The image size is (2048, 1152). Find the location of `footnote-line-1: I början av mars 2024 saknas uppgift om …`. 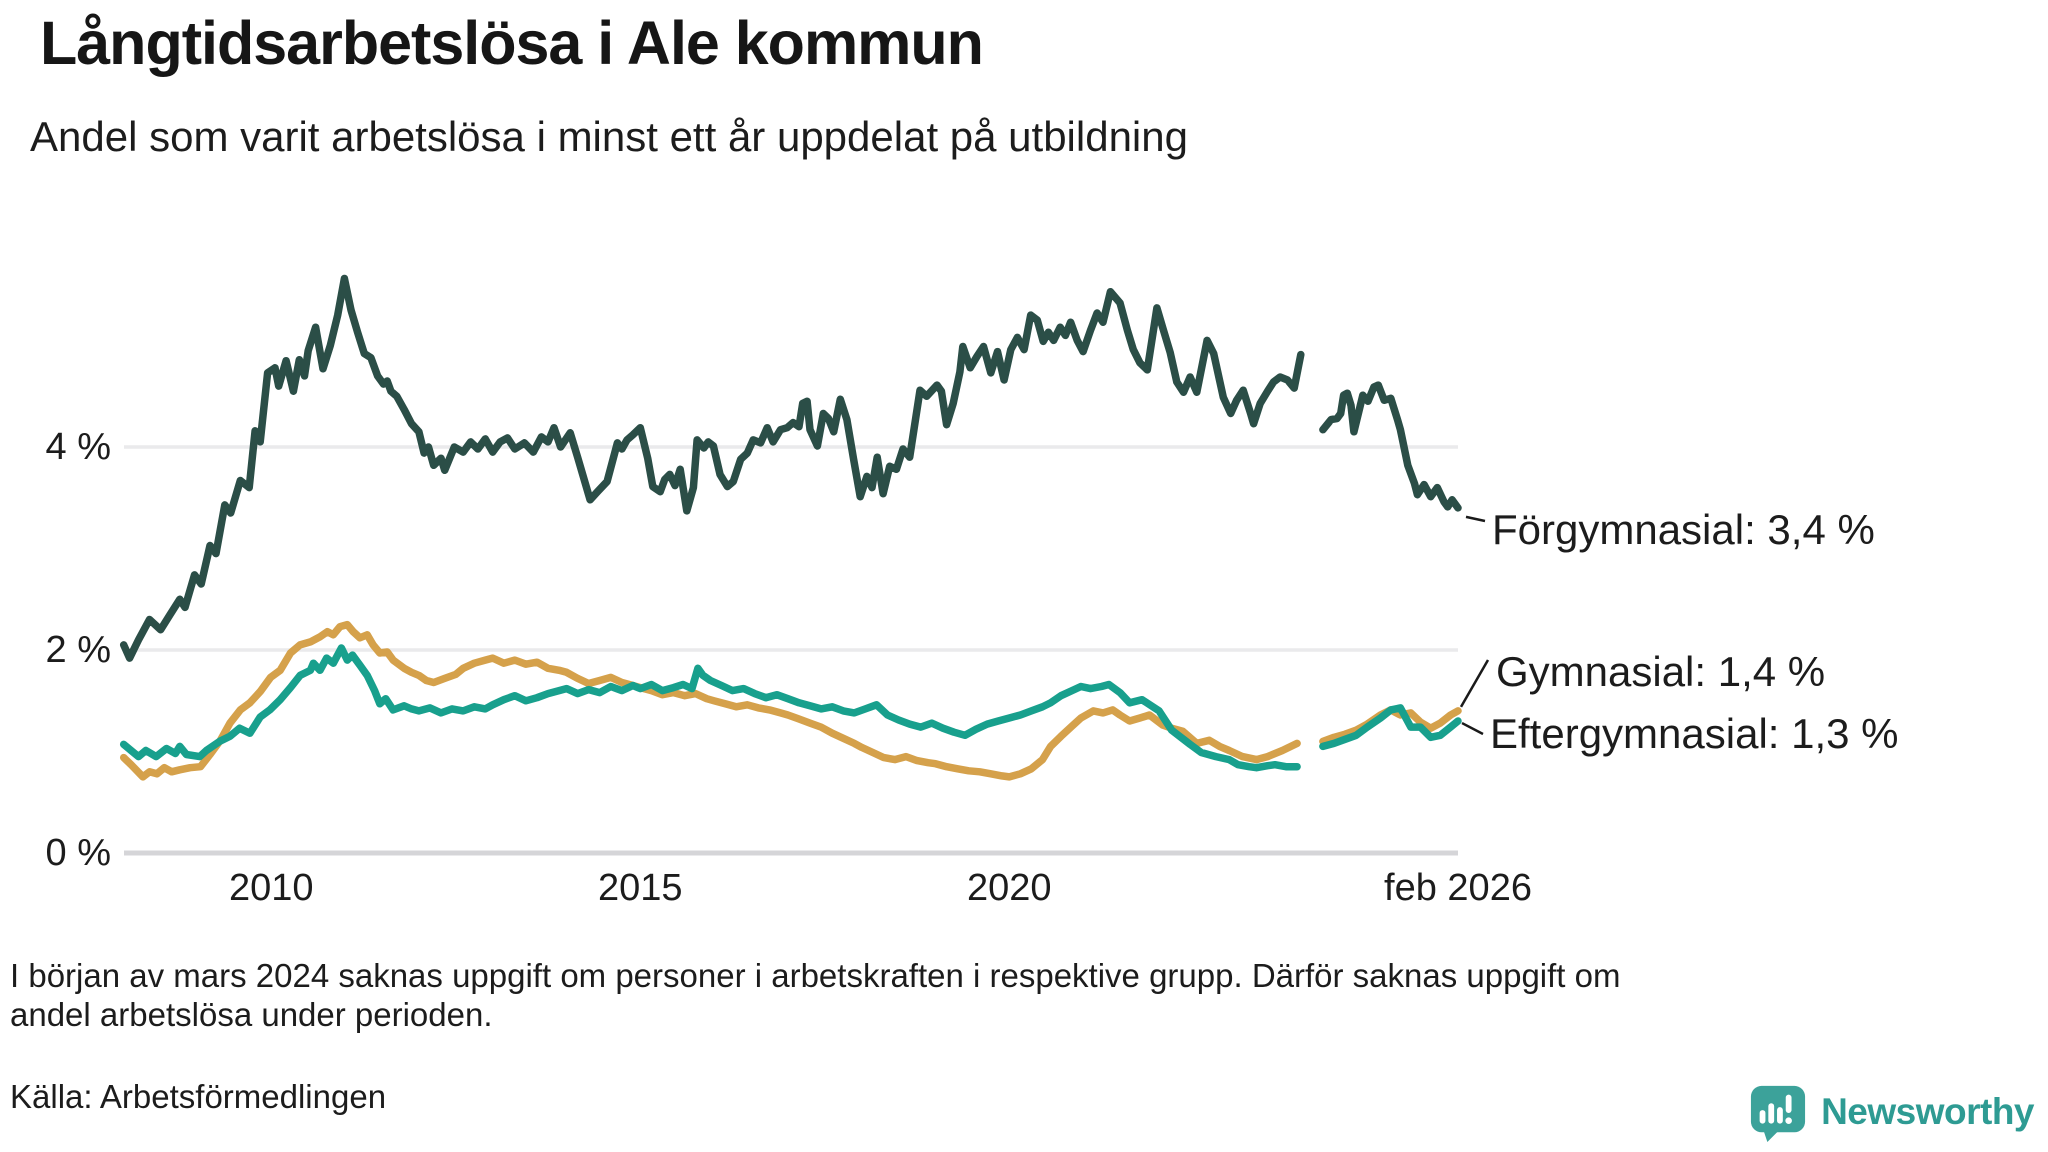

footnote-line-1: I början av mars 2024 saknas uppgift om … is located at coordinates (815, 975).